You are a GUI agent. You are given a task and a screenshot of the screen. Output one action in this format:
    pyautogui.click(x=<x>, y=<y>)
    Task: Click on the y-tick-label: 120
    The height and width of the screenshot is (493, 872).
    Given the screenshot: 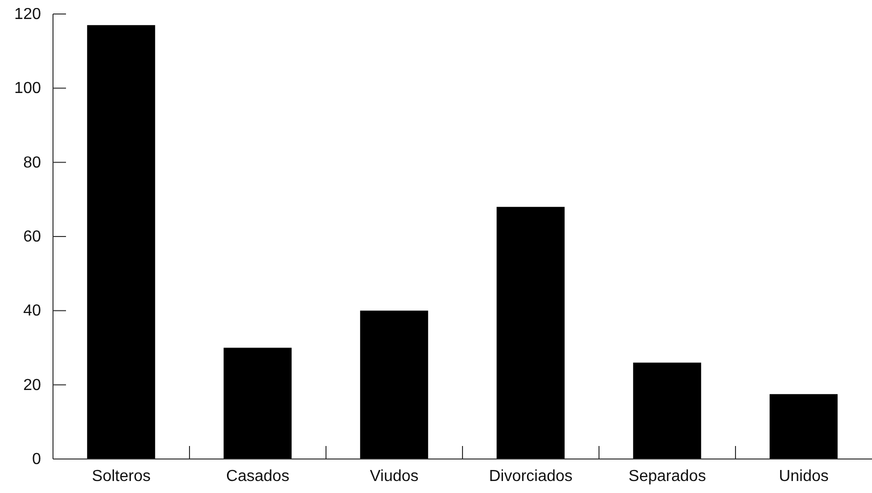 What is the action you would take?
    pyautogui.click(x=28, y=14)
    